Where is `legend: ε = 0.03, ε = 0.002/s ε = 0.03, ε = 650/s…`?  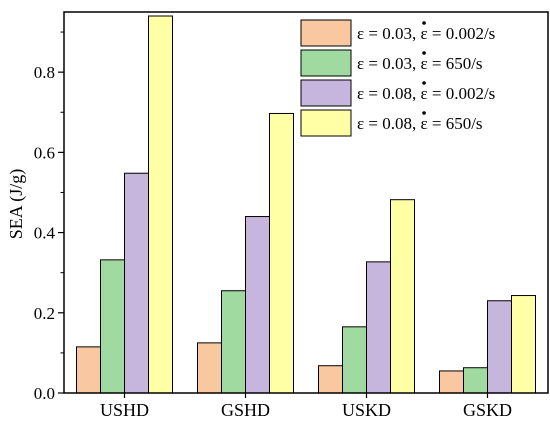
legend: ε = 0.03, ε = 0.002/s ε = 0.03, ε = 650/s… is located at coordinates (397, 78).